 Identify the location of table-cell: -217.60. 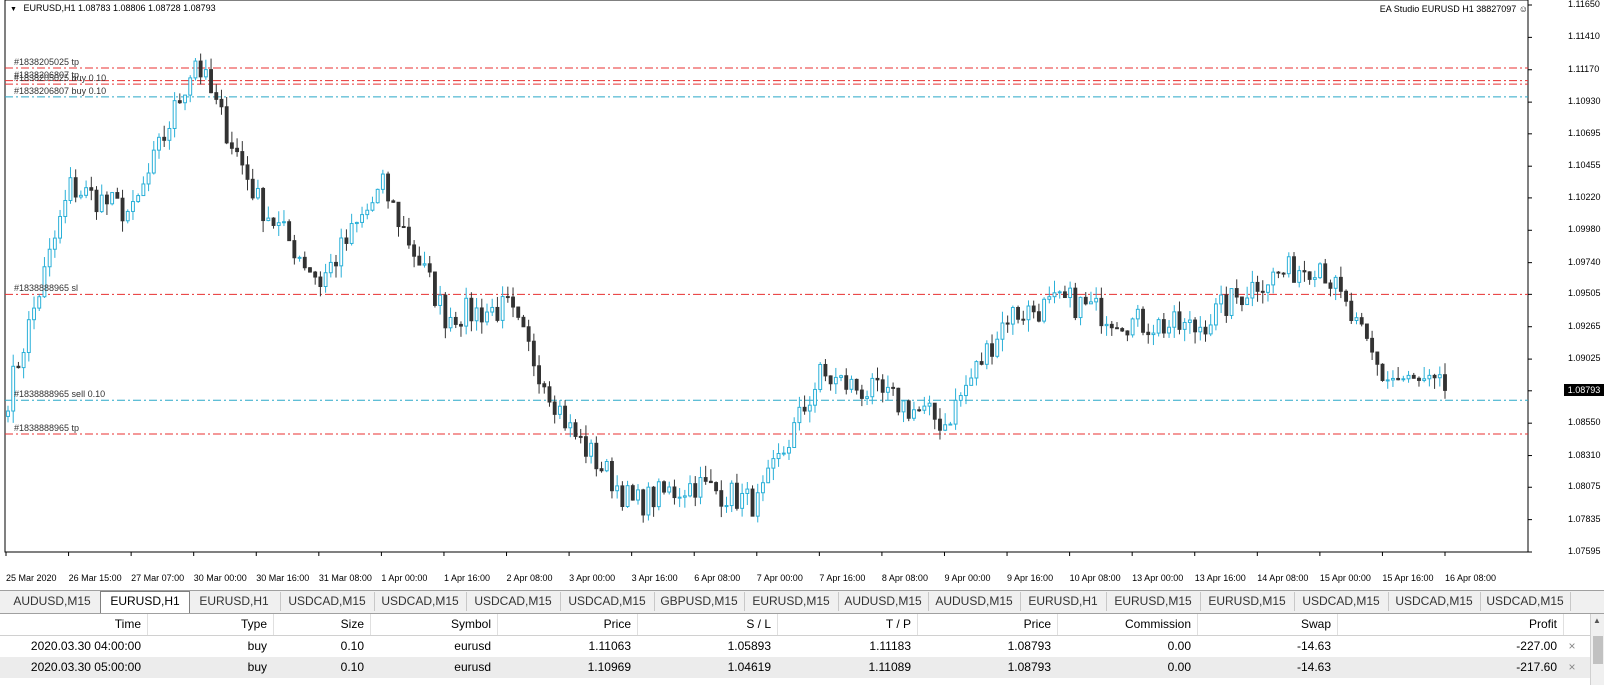
(1536, 667).